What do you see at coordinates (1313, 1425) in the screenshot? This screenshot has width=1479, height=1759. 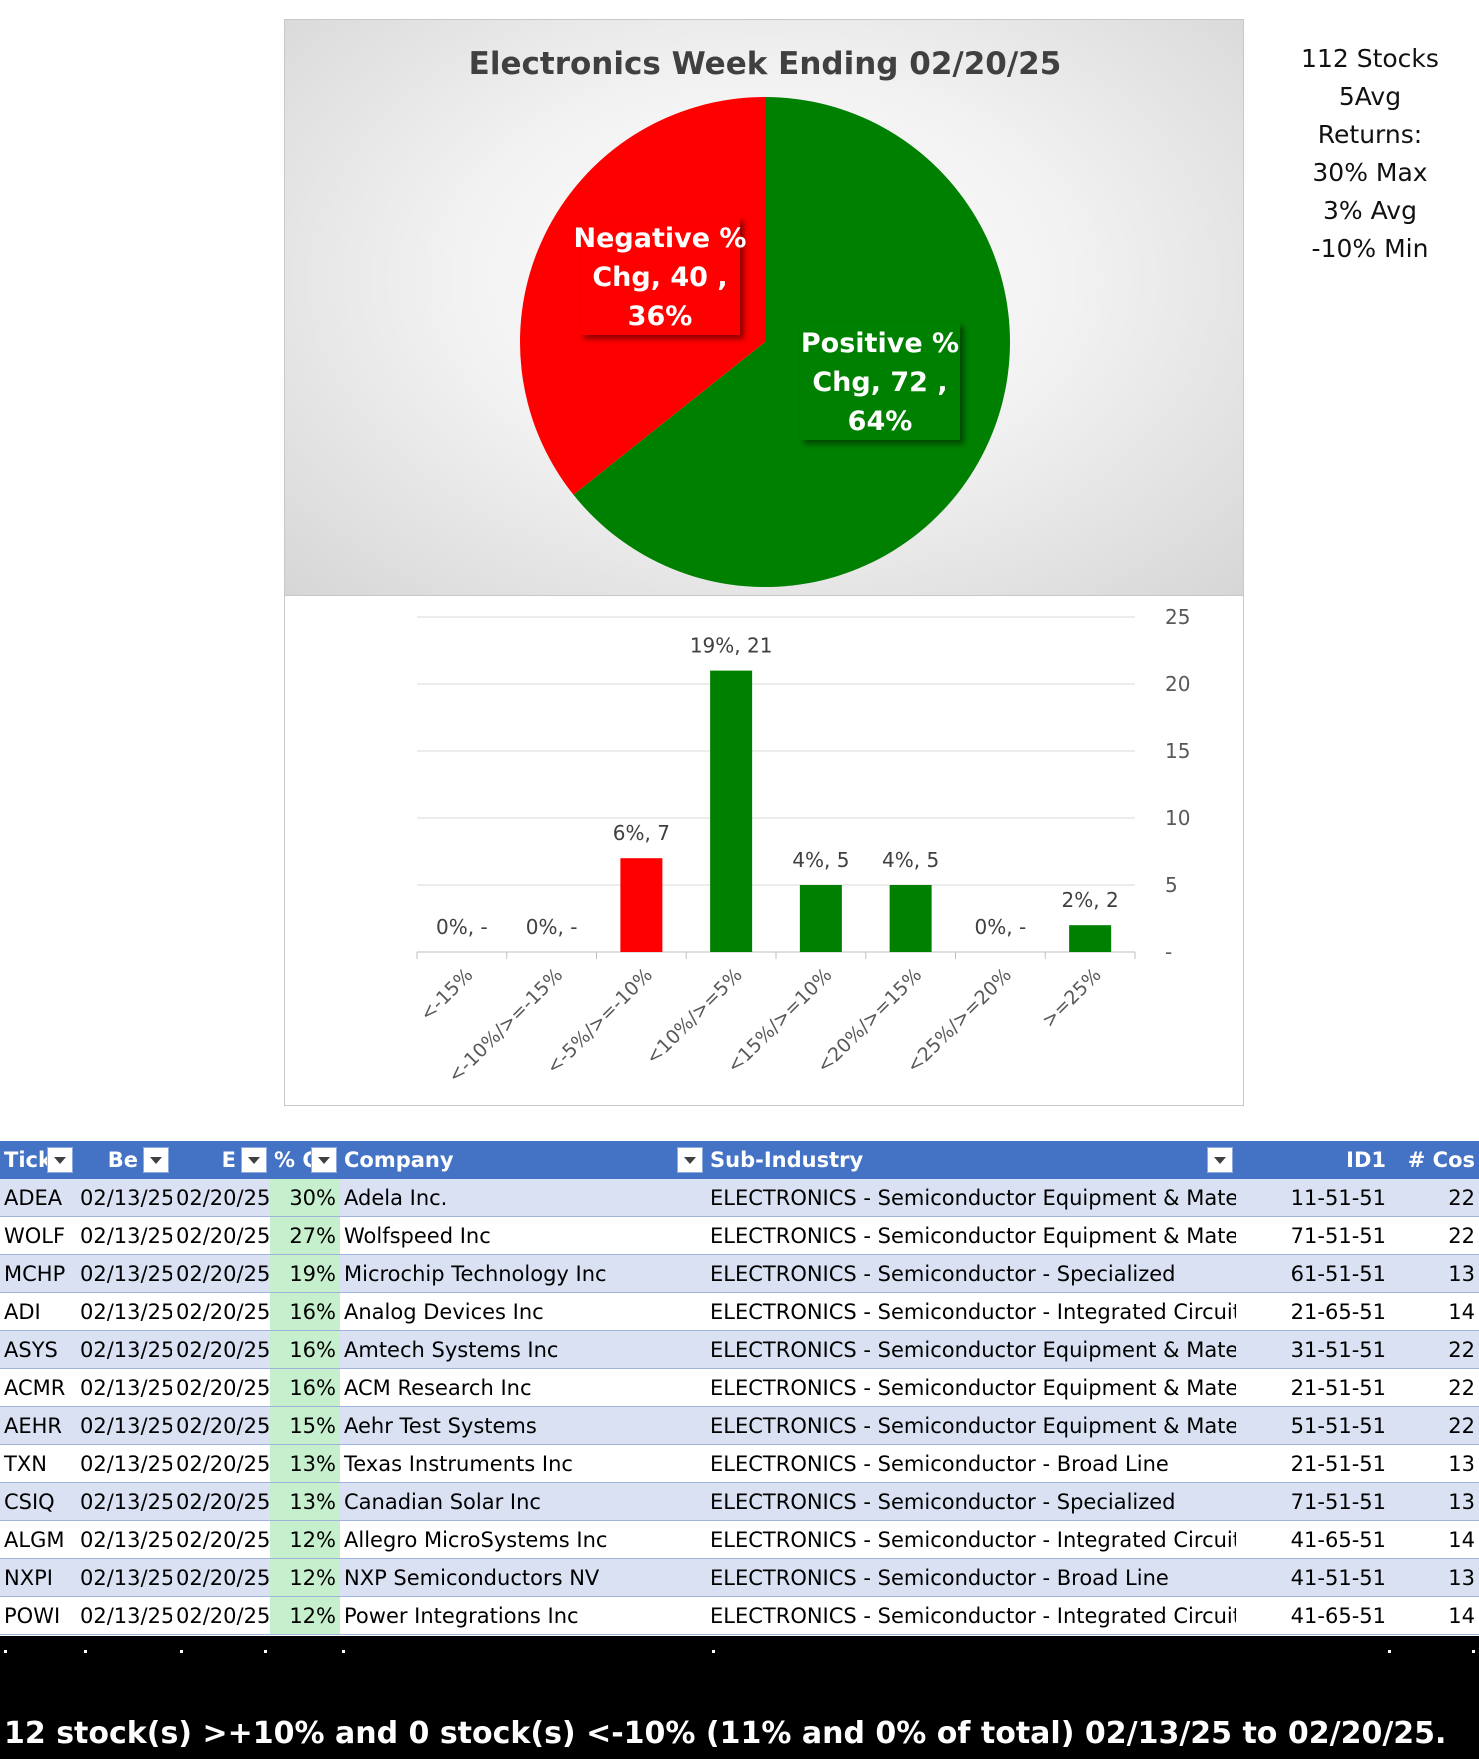 I see `cell-id1: 51-51-51` at bounding box center [1313, 1425].